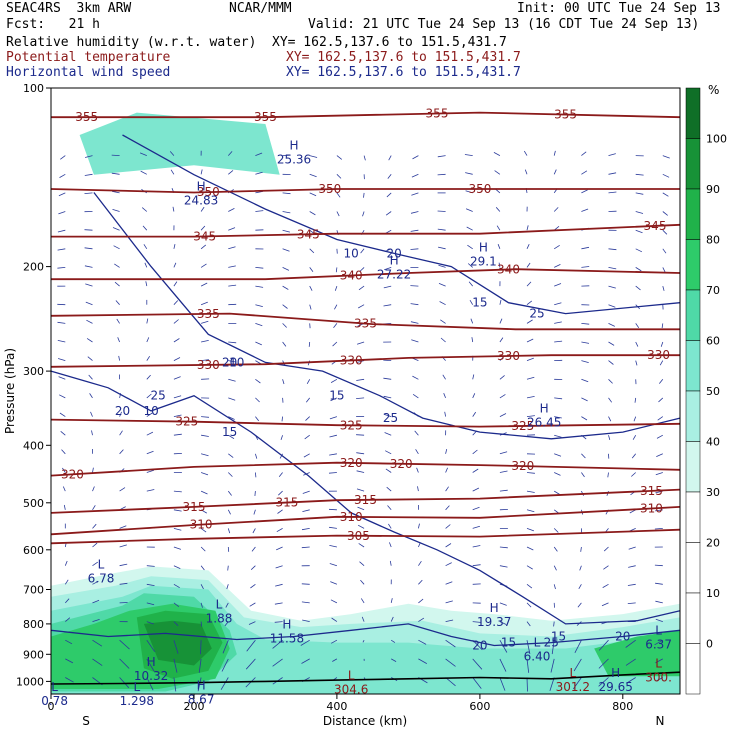 Image resolution: width=740 pixels, height=740 pixels. What do you see at coordinates (351, 425) in the screenshot?
I see `theta-label: 325` at bounding box center [351, 425].